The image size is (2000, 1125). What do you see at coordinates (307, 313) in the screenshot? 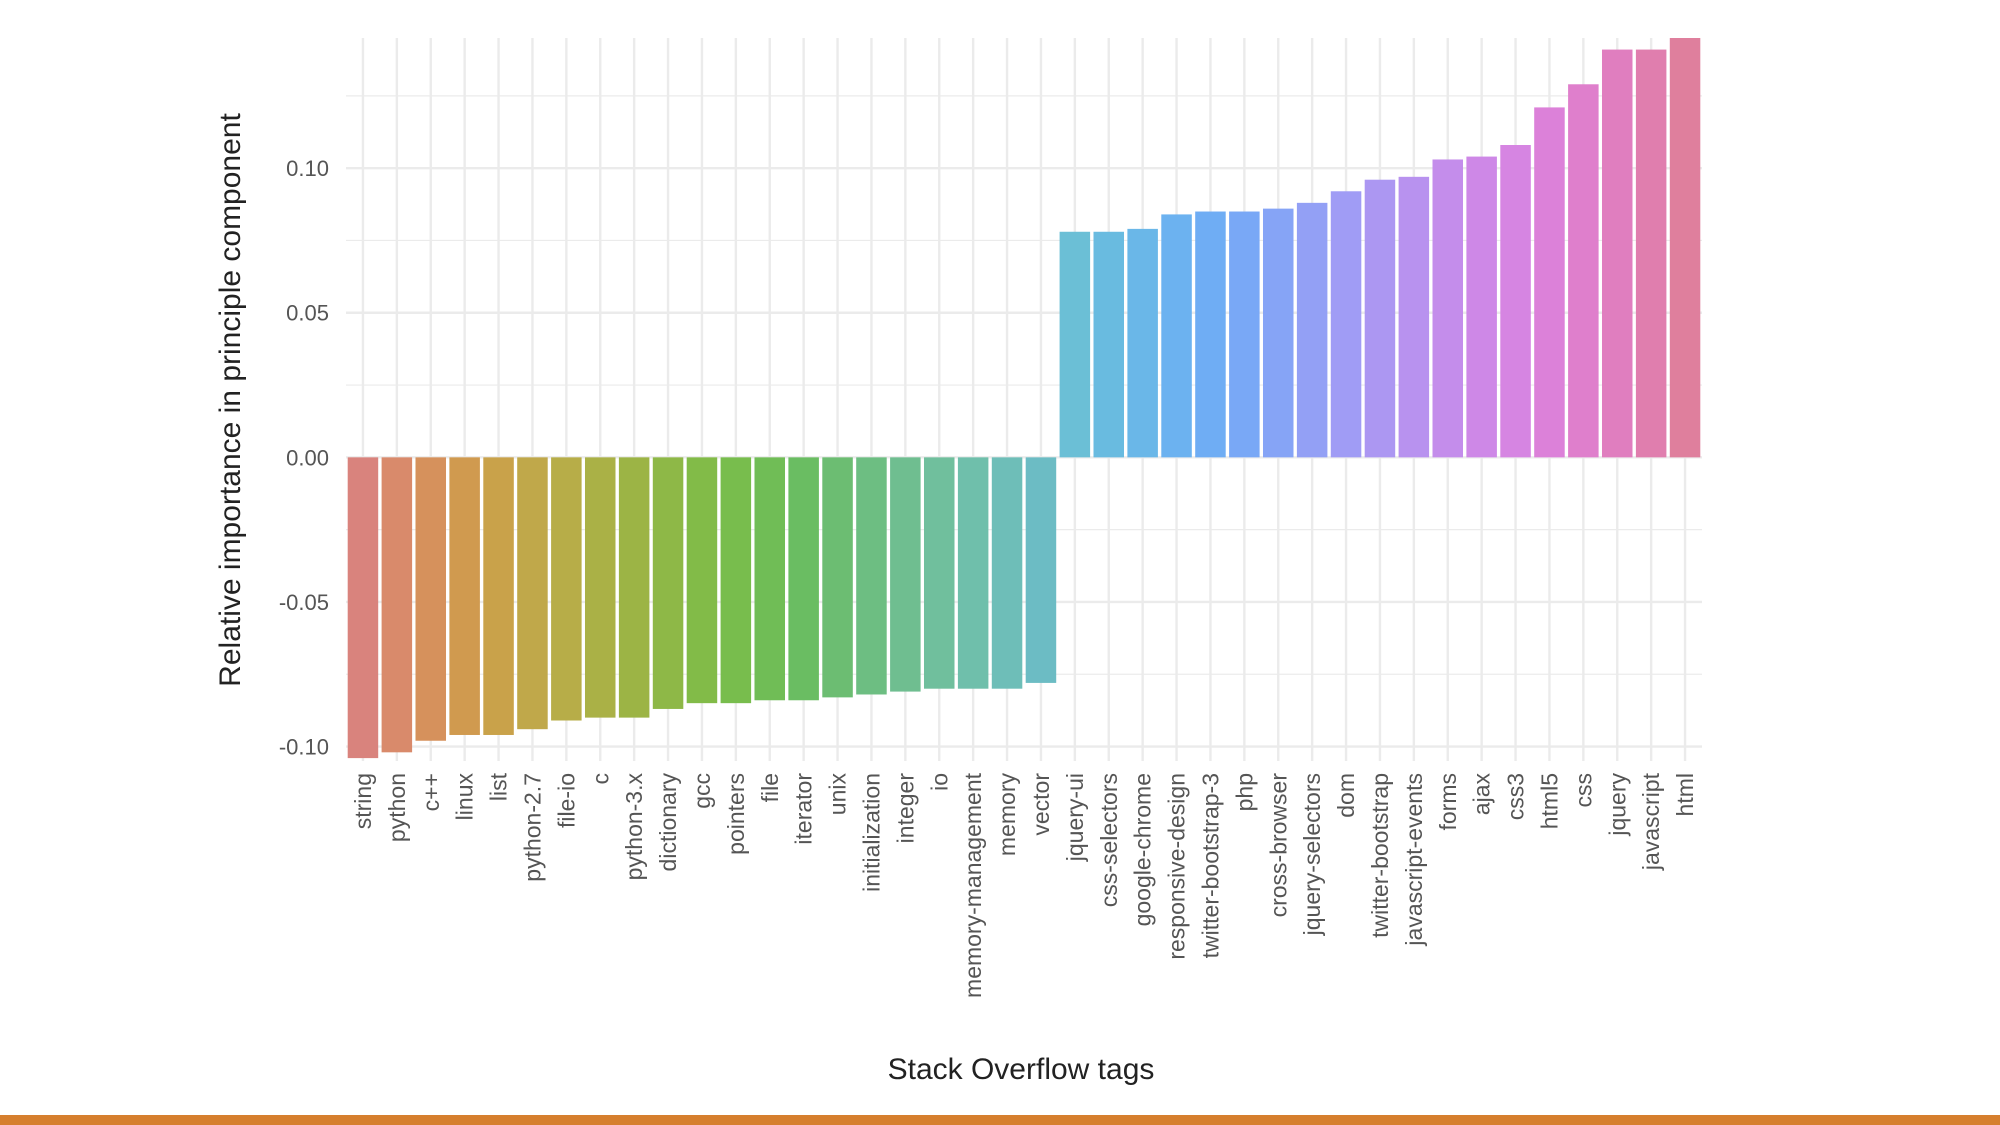
I see `y-tick-label: 0.05` at bounding box center [307, 313].